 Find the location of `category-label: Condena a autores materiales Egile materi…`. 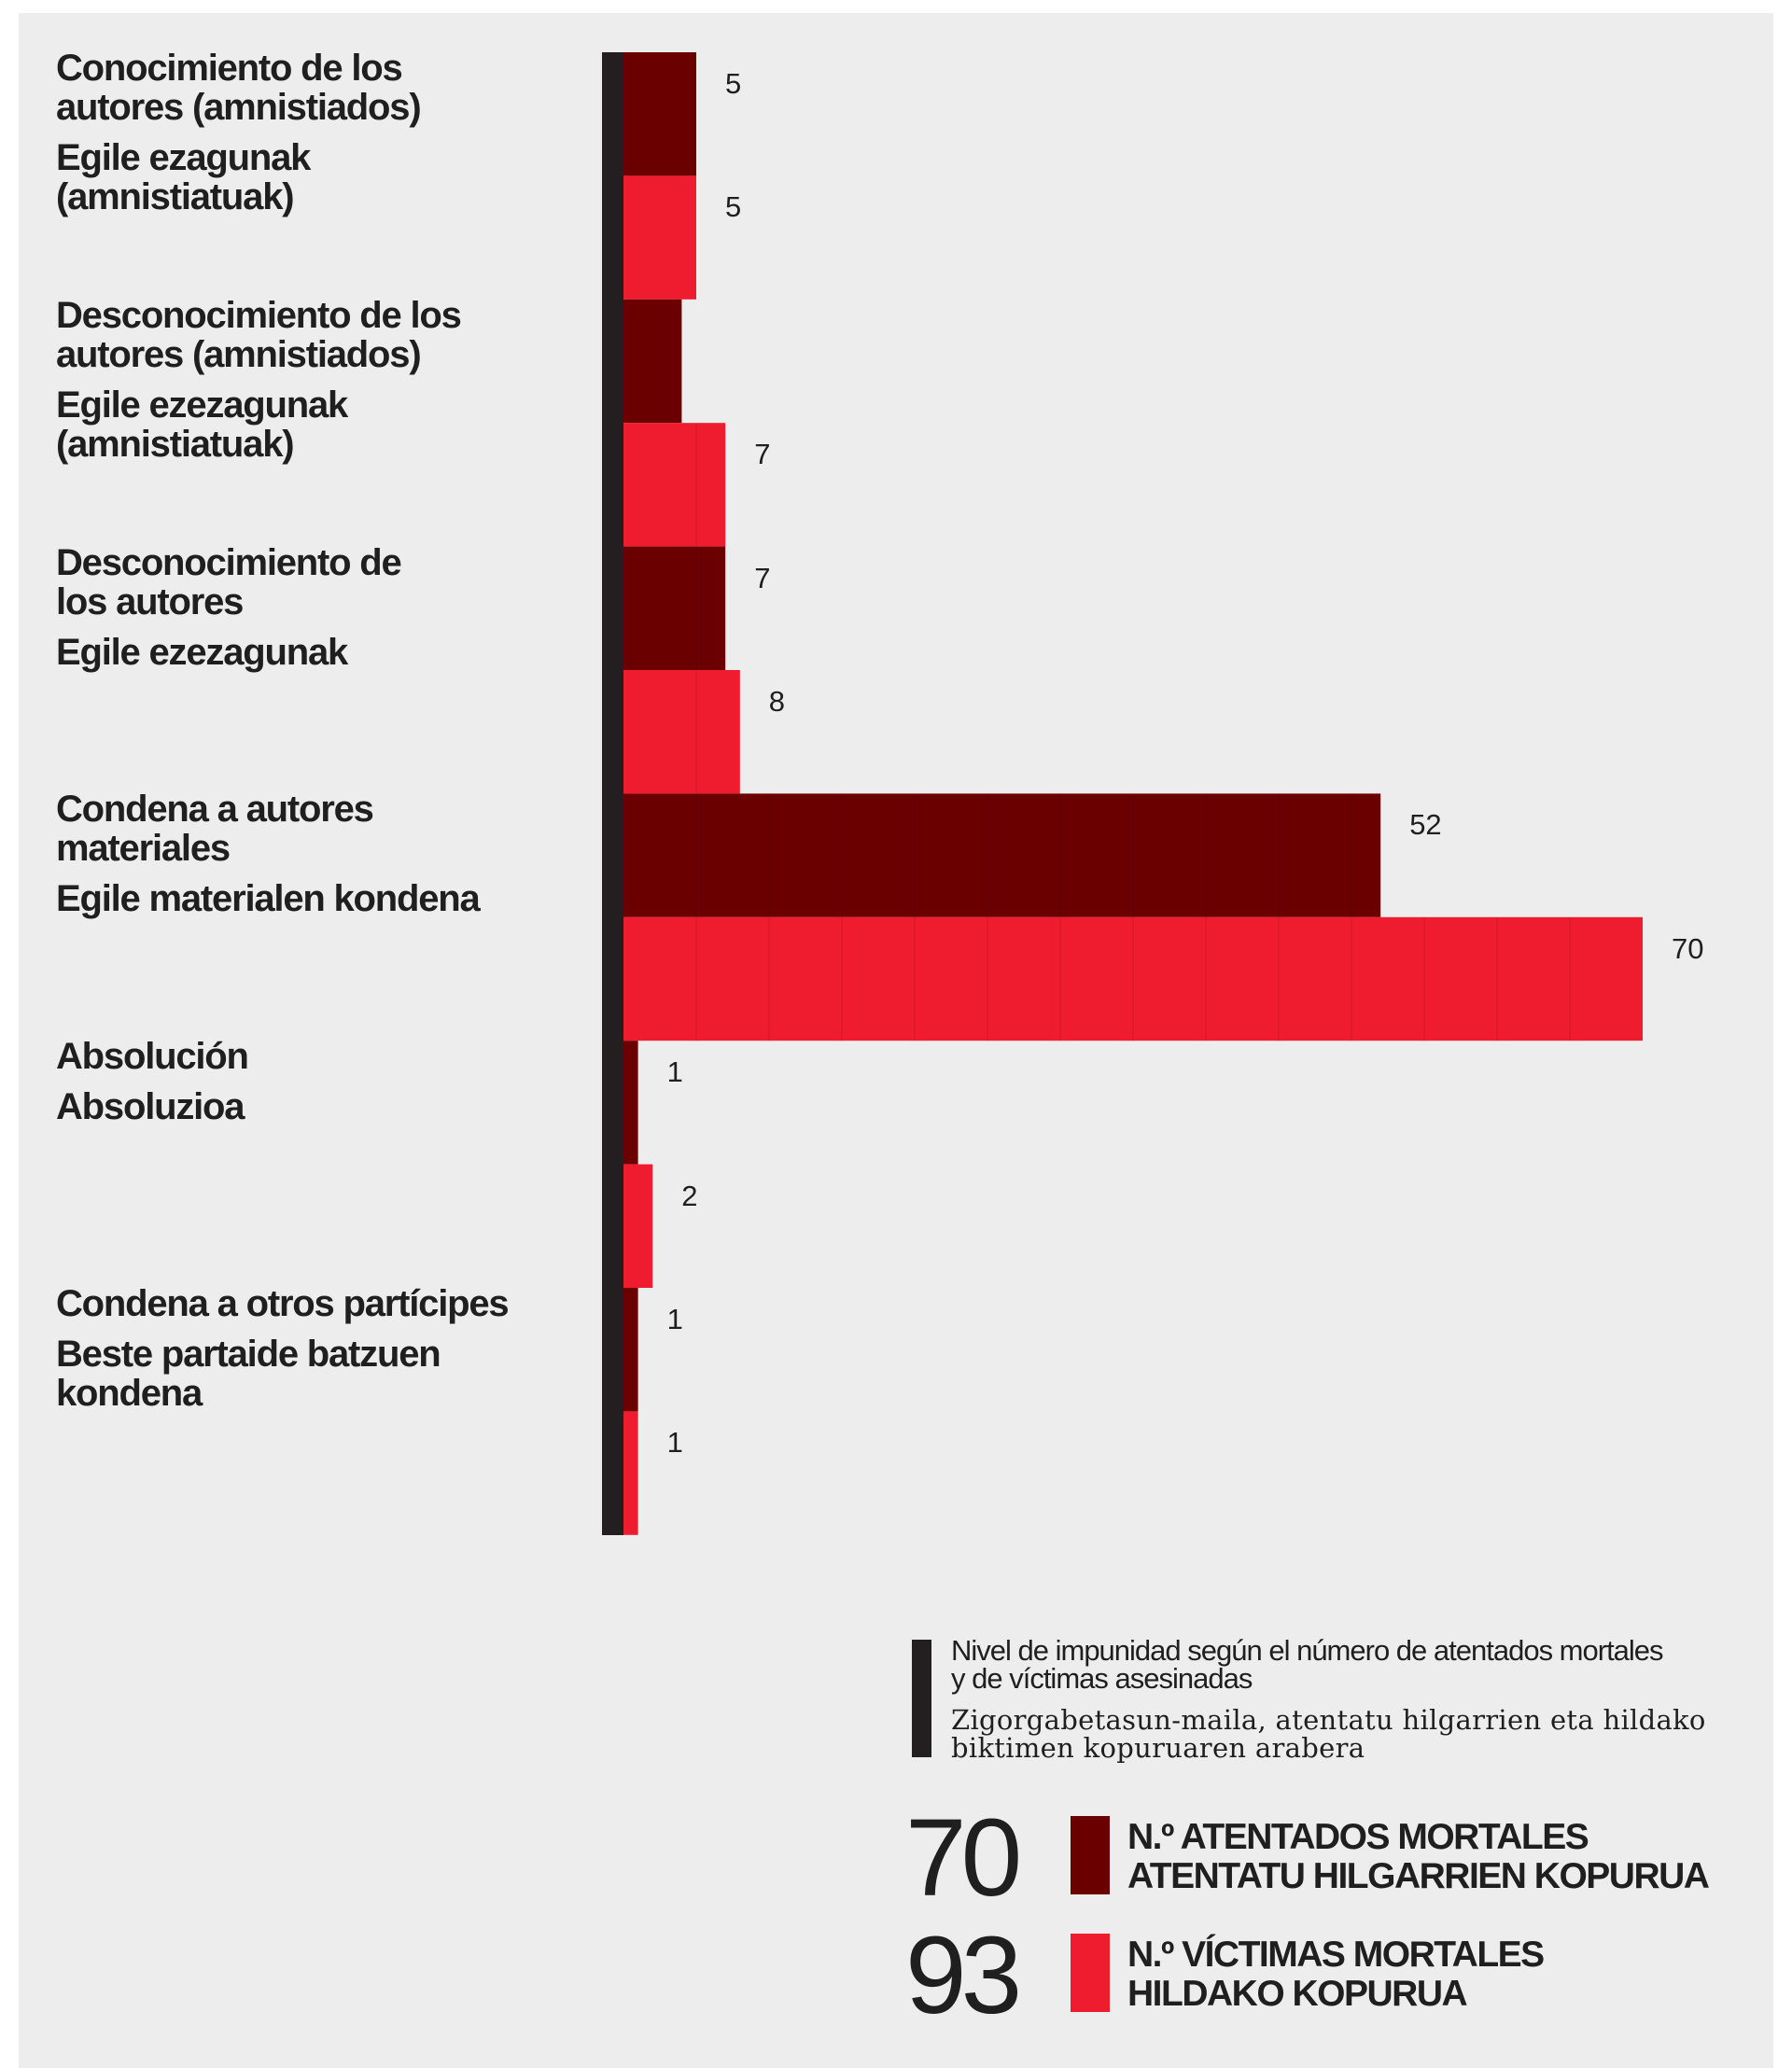

category-label: Condena a autores materiales Egile materi… is located at coordinates (317, 853).